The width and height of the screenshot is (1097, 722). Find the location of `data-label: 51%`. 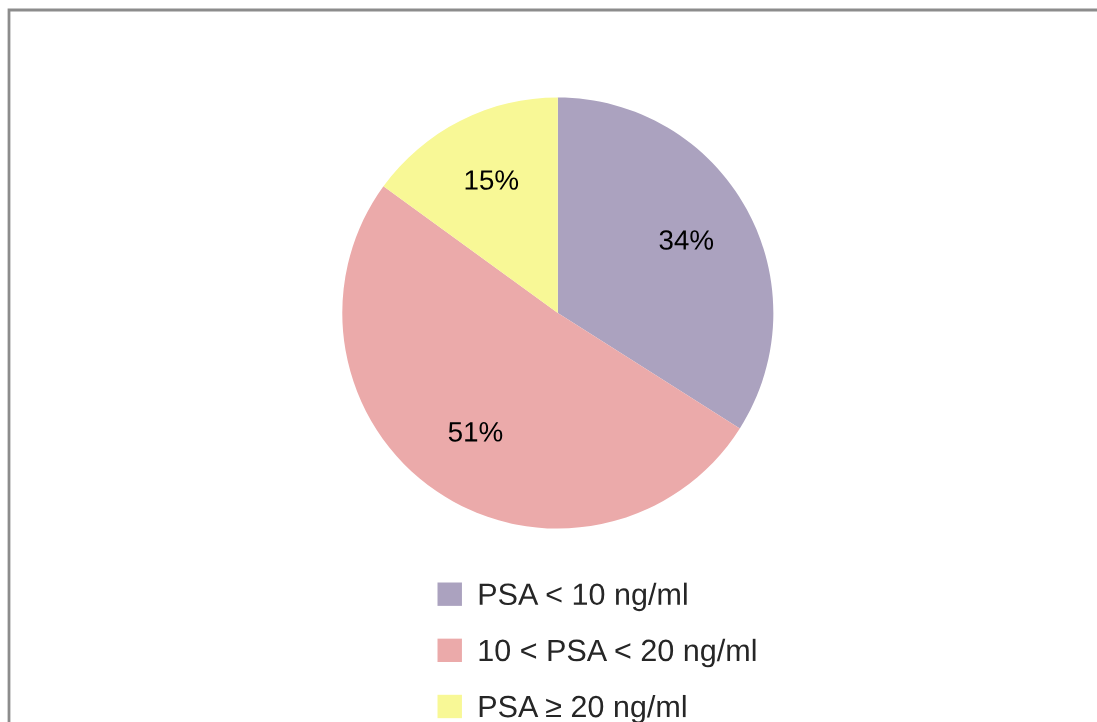

data-label: 51% is located at coordinates (475, 432).